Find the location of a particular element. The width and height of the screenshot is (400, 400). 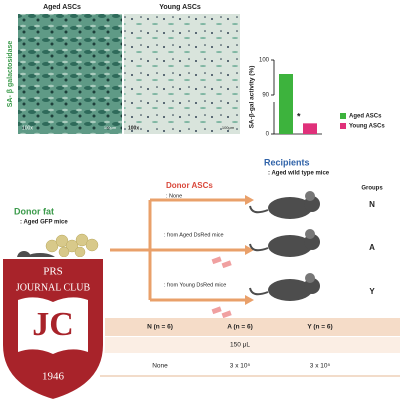

young-mag: 100x is located at coordinates (133, 128).